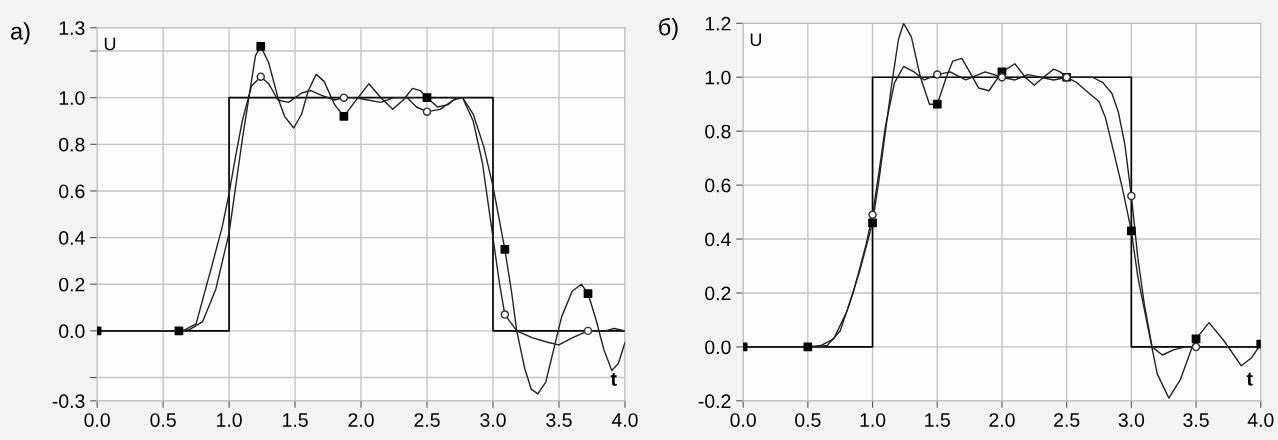 This screenshot has width=1278, height=440. I want to click on chart-title: б), so click(668, 29).